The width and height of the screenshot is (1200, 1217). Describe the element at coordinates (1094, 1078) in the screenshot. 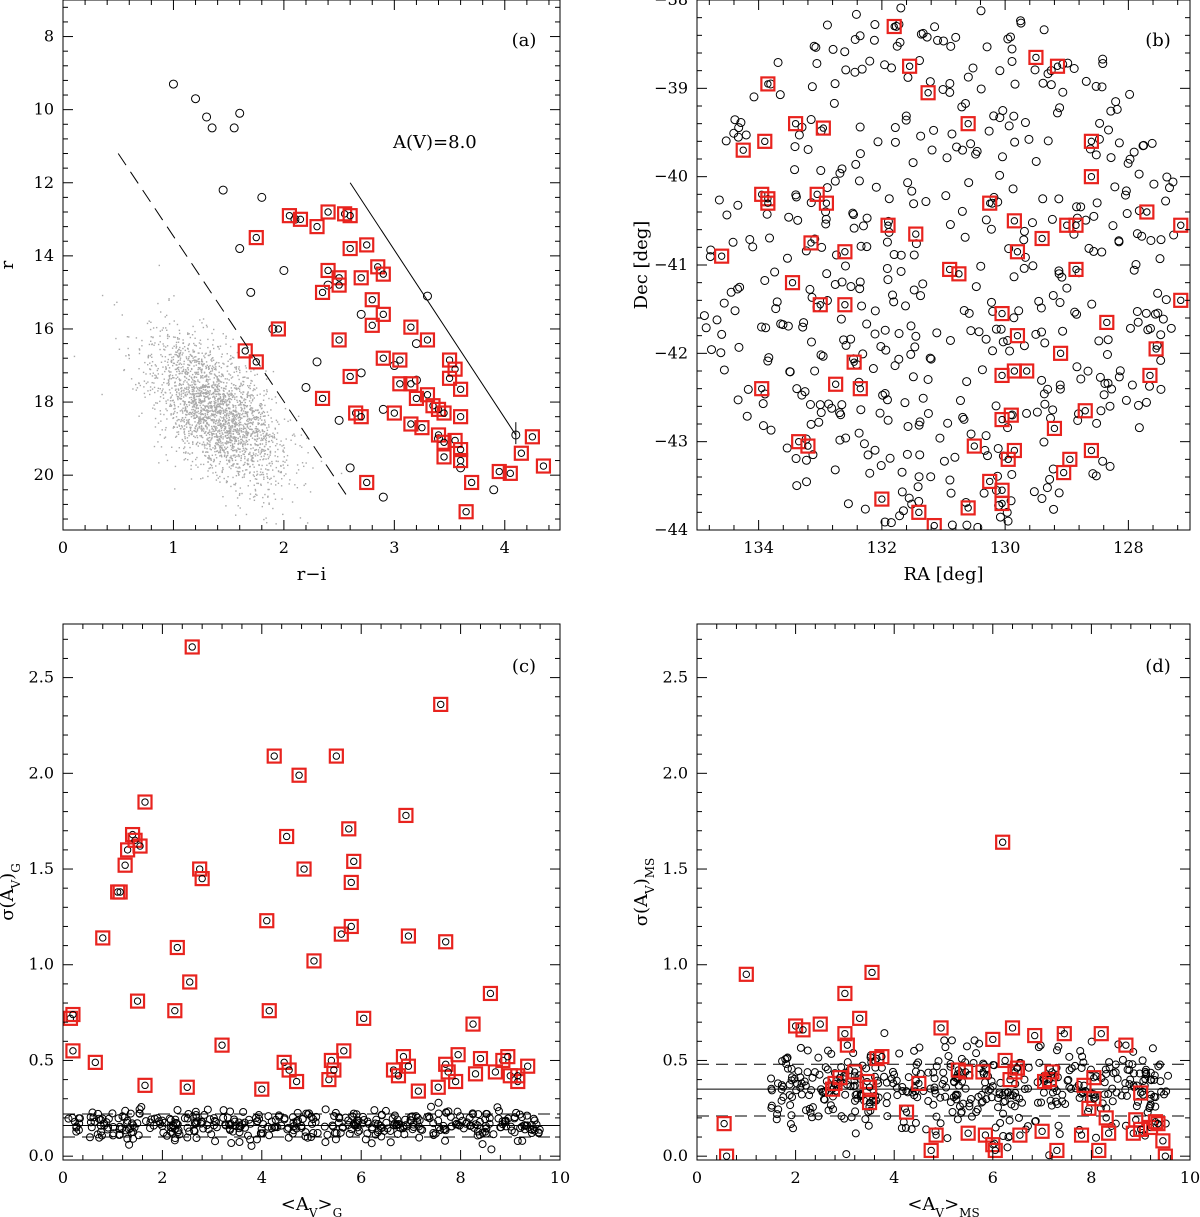

I see `panel-d-selected-marker` at that location.